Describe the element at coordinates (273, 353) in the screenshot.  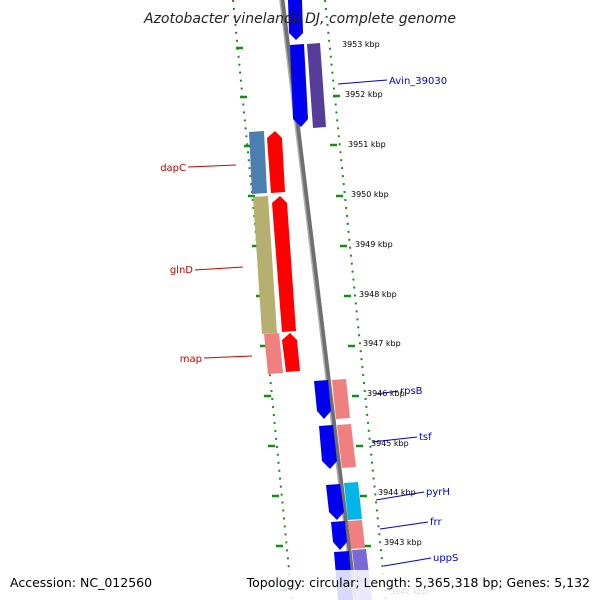
I see `map-feature` at that location.